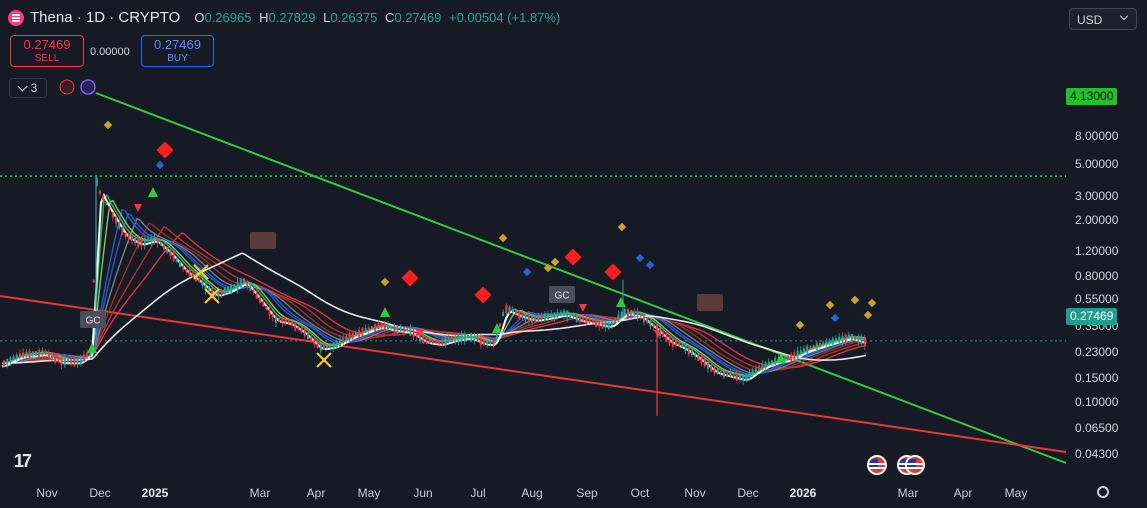  I want to click on alert-icon, so click(67, 87).